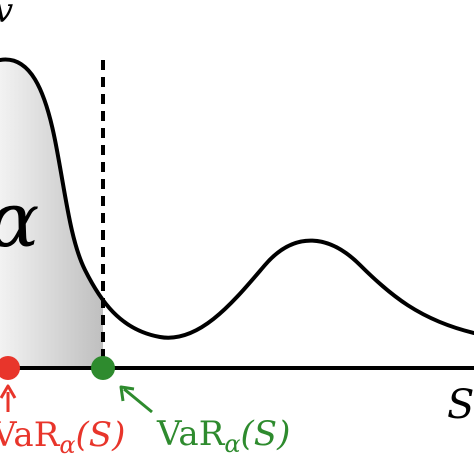 This screenshot has width=474, height=474. What do you see at coordinates (62, 437) in the screenshot?
I see `left-var-label: VaRα(S)` at bounding box center [62, 437].